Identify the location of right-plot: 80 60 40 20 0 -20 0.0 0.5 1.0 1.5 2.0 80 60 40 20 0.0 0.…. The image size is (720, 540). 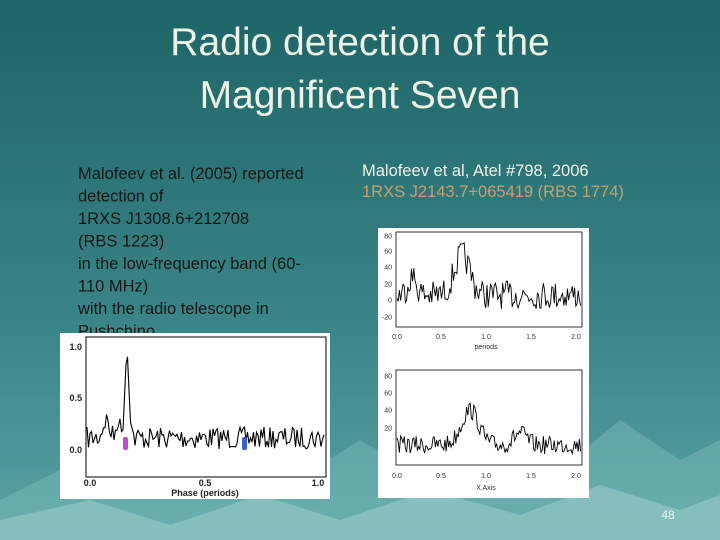
(482, 357).